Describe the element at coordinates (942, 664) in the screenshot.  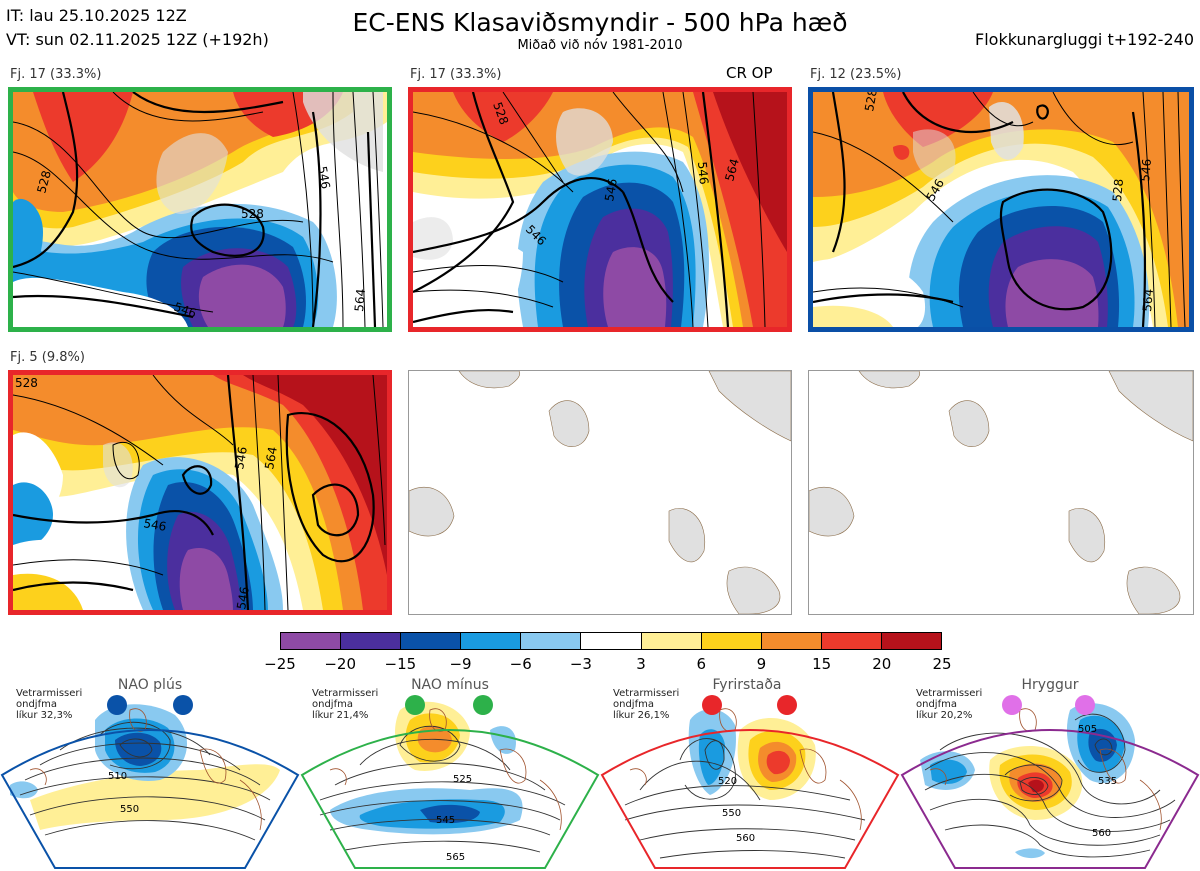
I see `colorbar-tick-label: 25` at that location.